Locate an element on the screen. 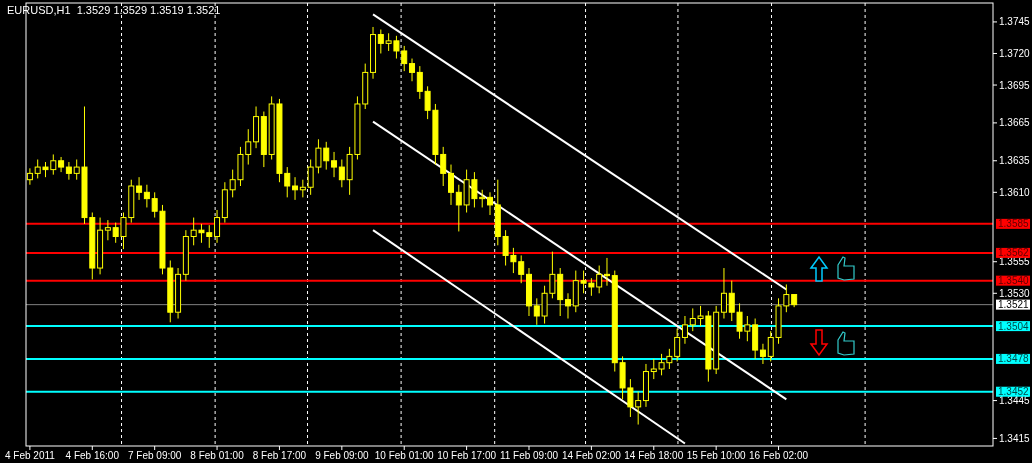 This screenshot has width=1032, height=463. x-tick-label: 7 Feb 09:00 is located at coordinates (154, 455).